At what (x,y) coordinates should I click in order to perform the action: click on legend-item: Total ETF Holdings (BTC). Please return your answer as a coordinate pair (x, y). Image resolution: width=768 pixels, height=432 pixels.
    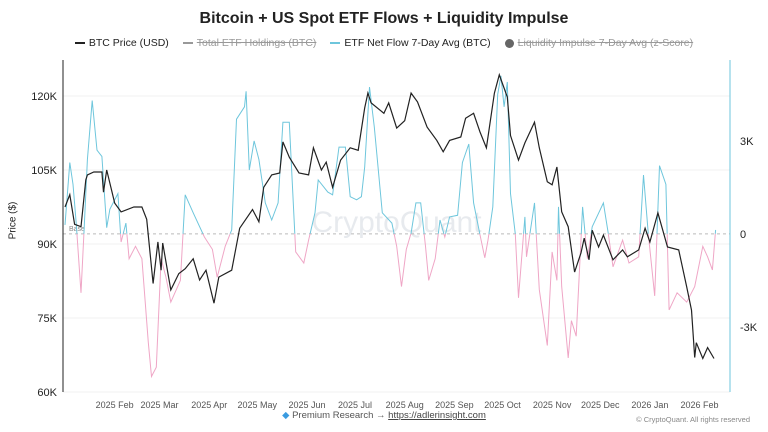
    Looking at the image, I should click on (249, 43).